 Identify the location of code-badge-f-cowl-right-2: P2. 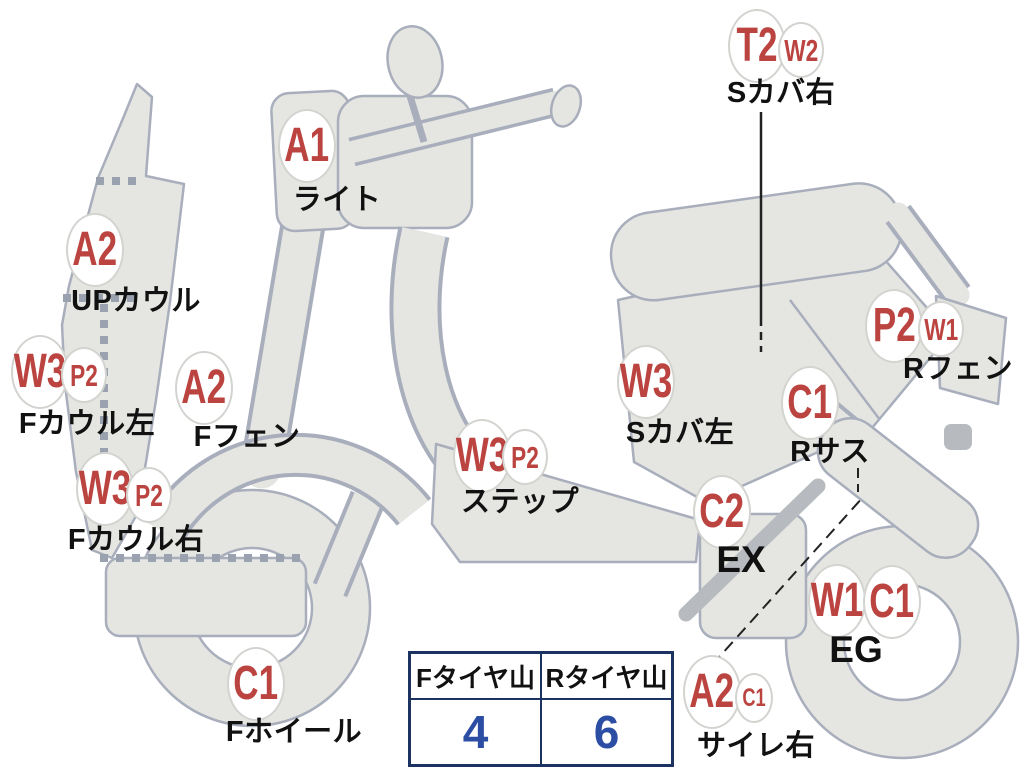
(149, 495).